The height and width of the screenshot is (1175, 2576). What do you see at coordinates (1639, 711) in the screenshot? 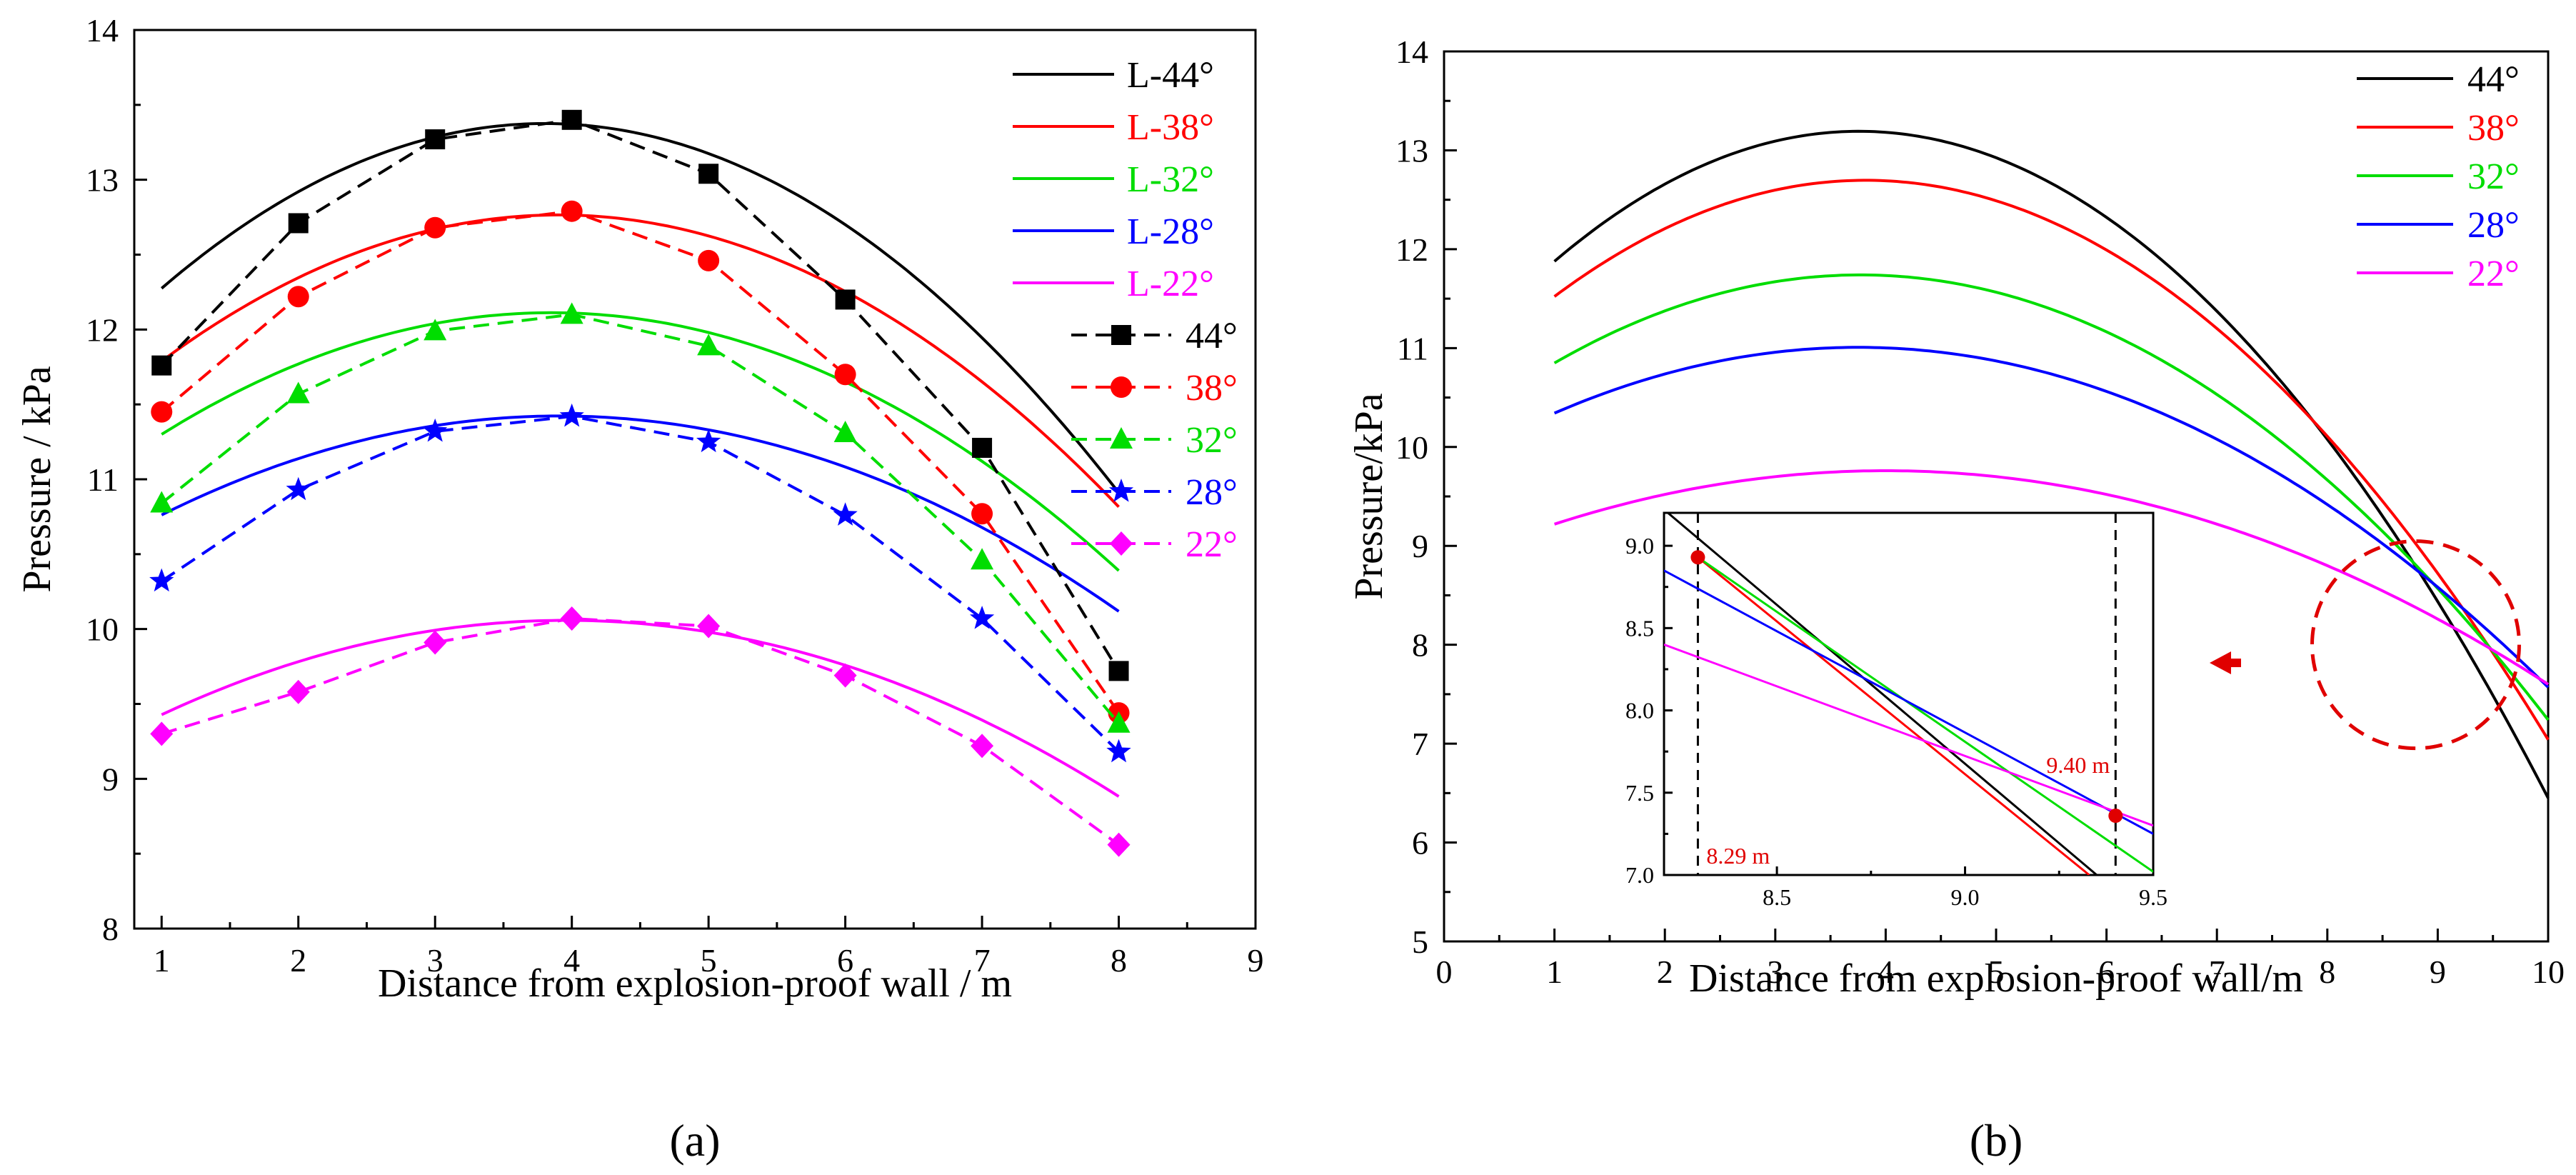
I see `y-tick-label: 8.0` at bounding box center [1639, 711].